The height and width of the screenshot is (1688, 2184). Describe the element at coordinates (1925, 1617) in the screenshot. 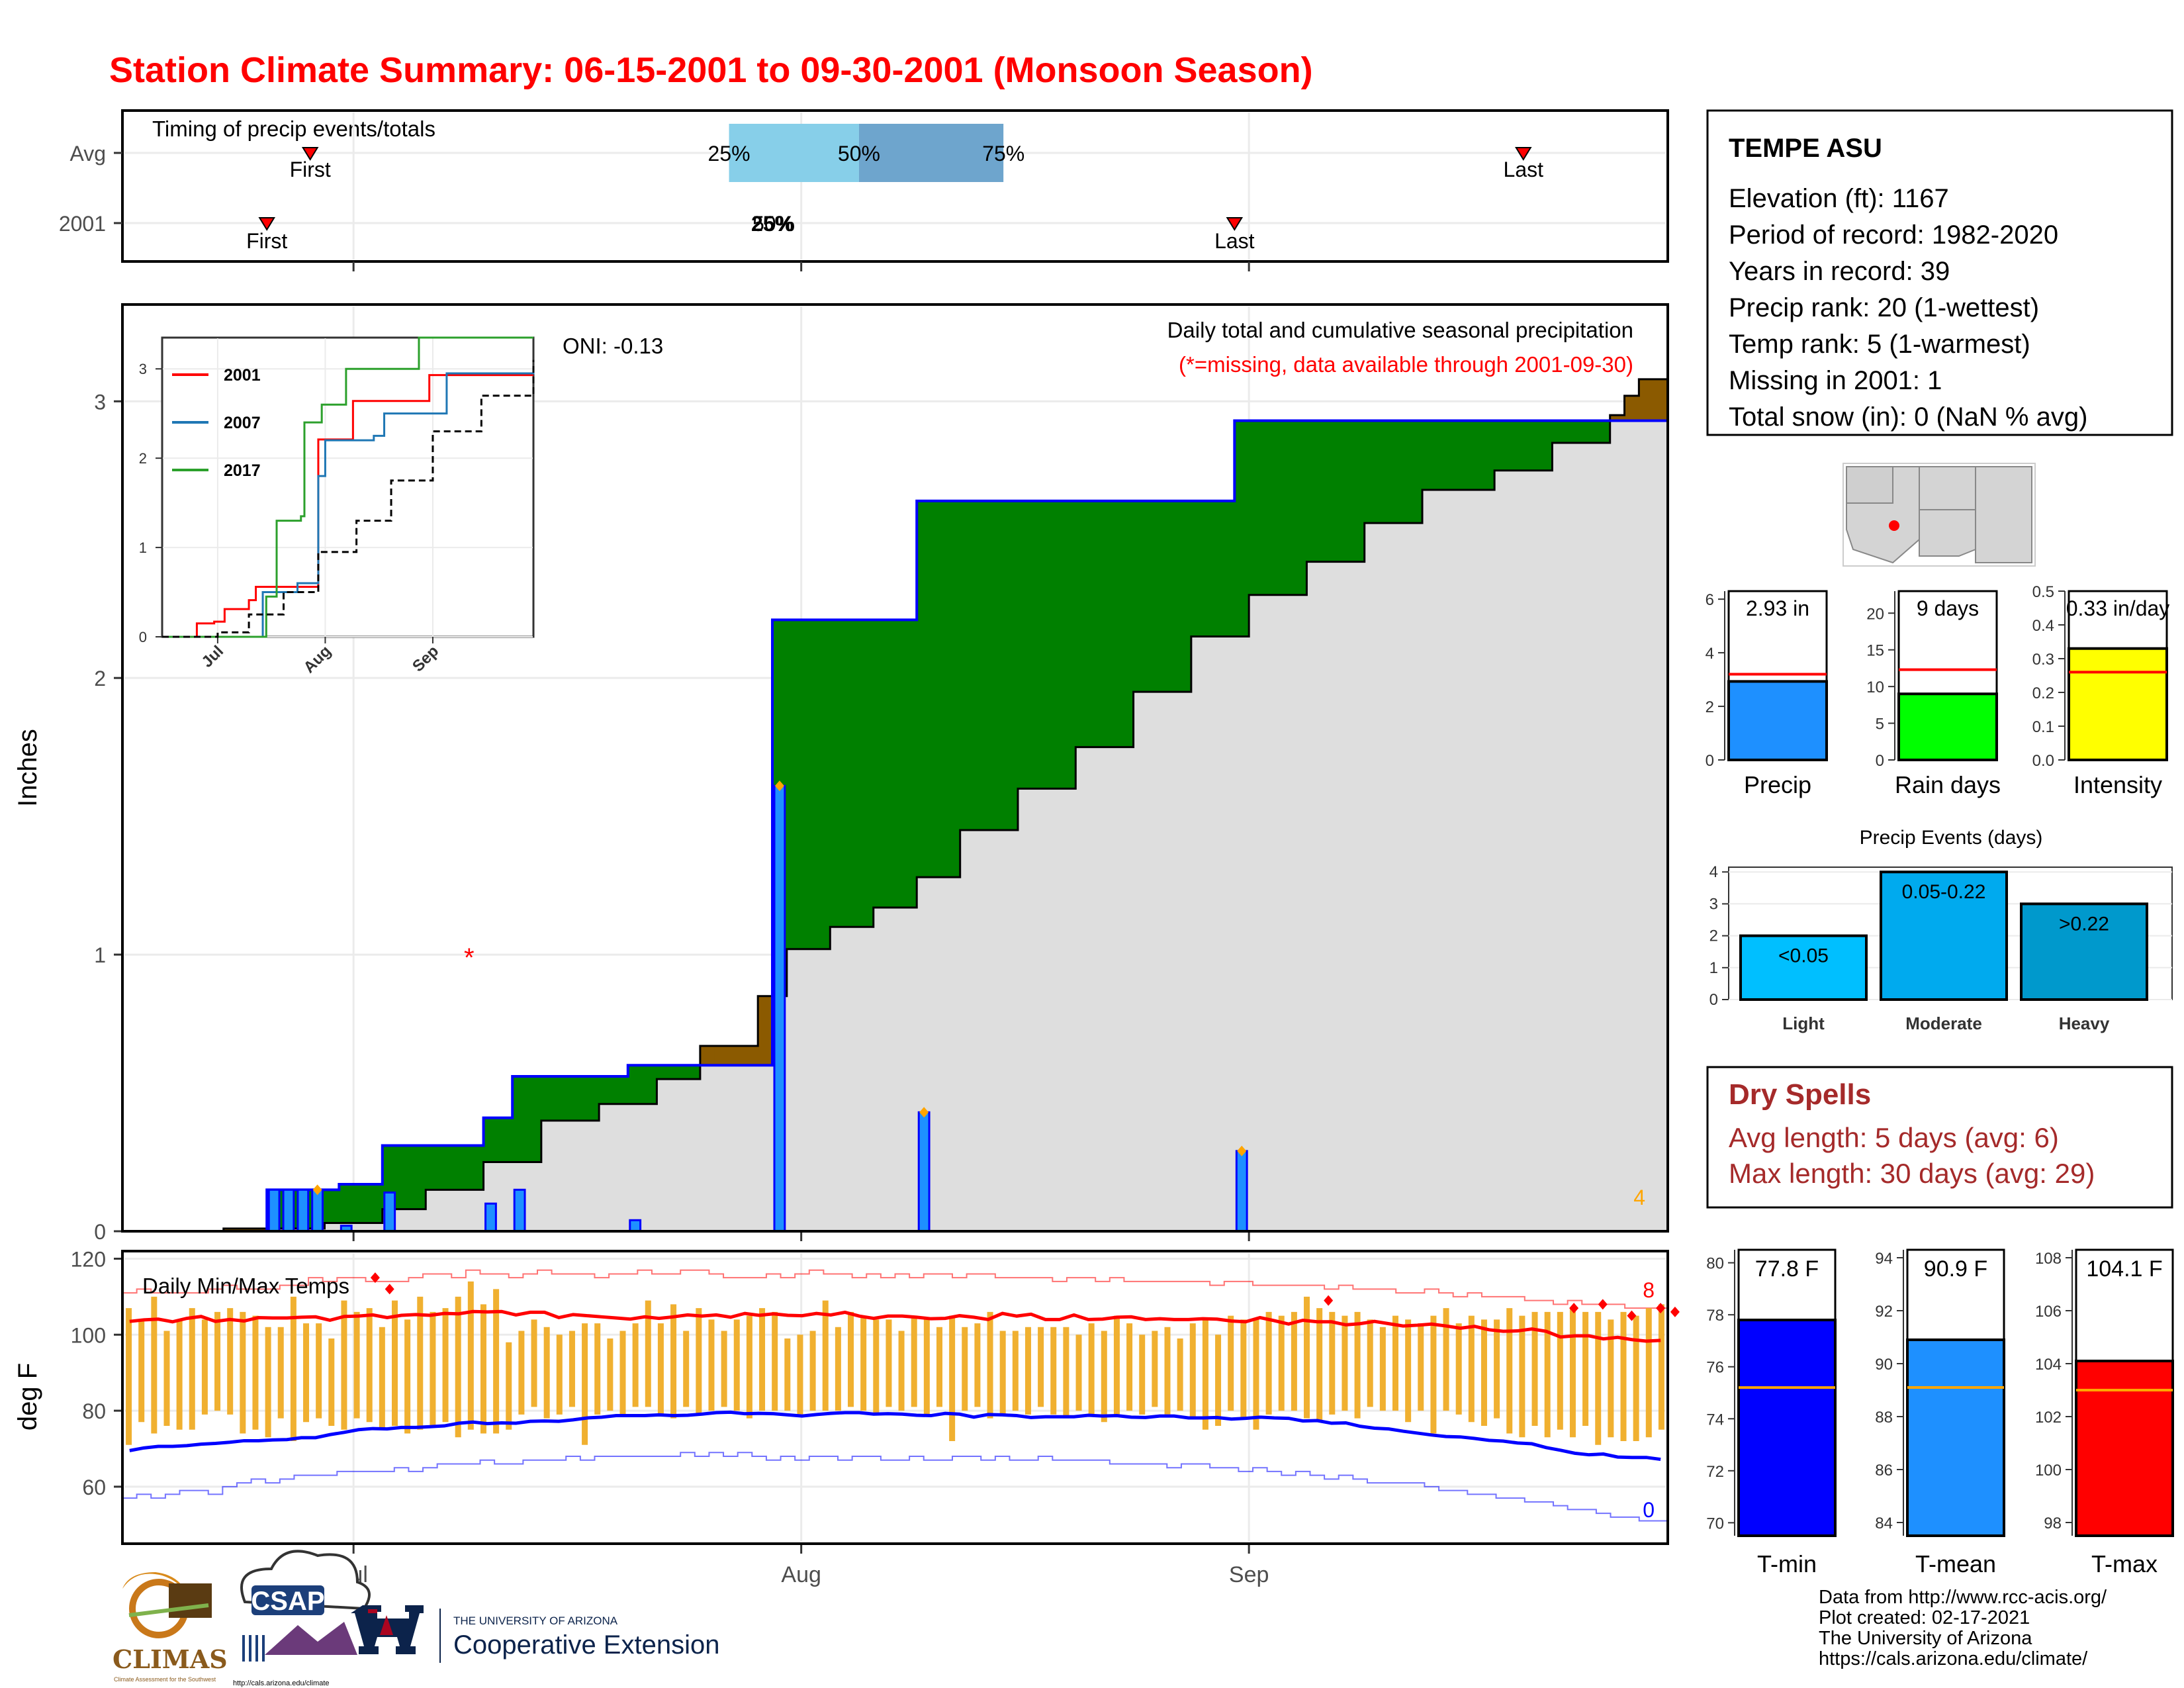

I see `credit-line: Plot created: 02-17-2021` at that location.